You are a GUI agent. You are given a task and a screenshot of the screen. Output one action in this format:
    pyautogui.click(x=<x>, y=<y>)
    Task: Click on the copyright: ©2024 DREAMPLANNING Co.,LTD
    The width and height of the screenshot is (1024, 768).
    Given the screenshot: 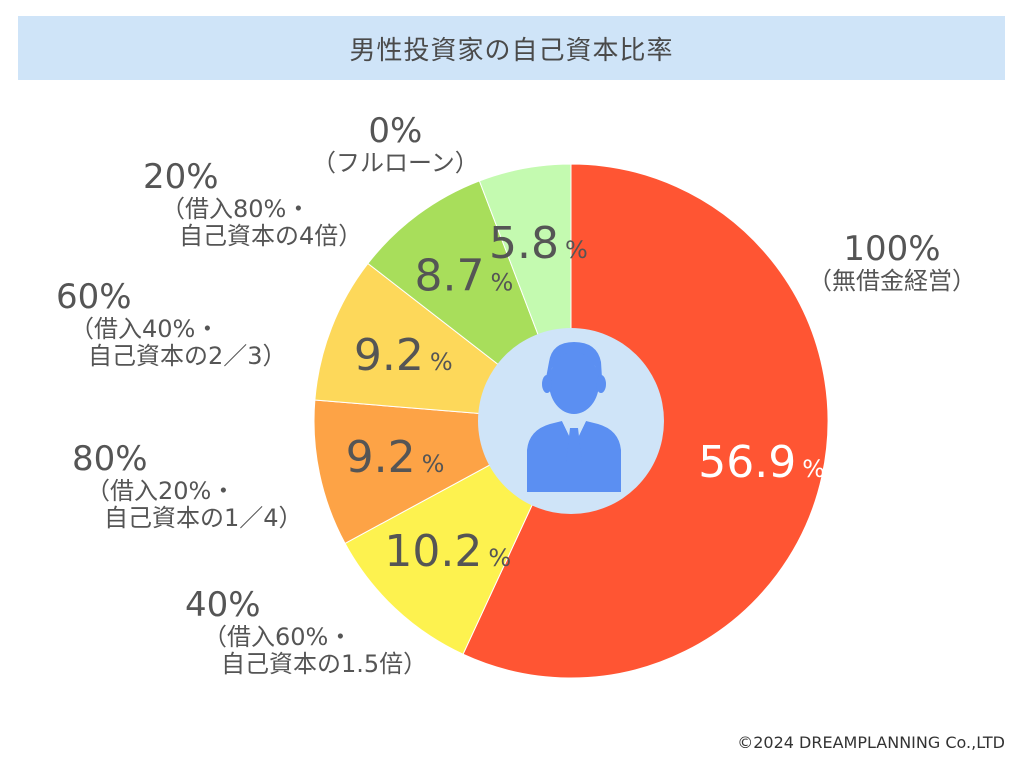 What is the action you would take?
    pyautogui.click(x=871, y=742)
    